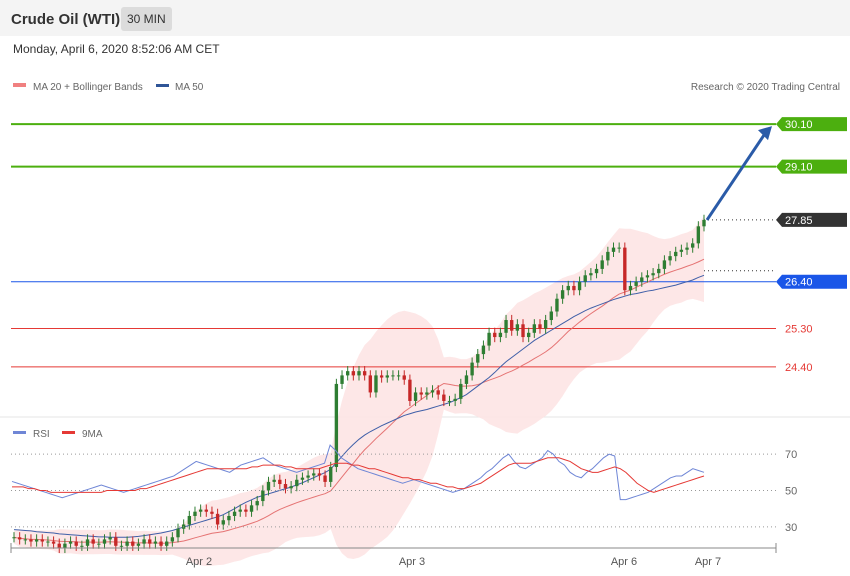 Image resolution: width=850 pixels, height=576 pixels. I want to click on ma20-legend-label: MA 20 + Bollinger Bands, so click(88, 87).